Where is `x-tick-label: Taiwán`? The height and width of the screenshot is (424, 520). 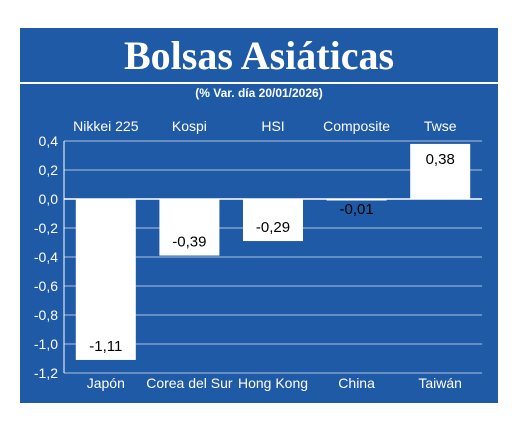
x-tick-label: Taiwán is located at coordinates (440, 383).